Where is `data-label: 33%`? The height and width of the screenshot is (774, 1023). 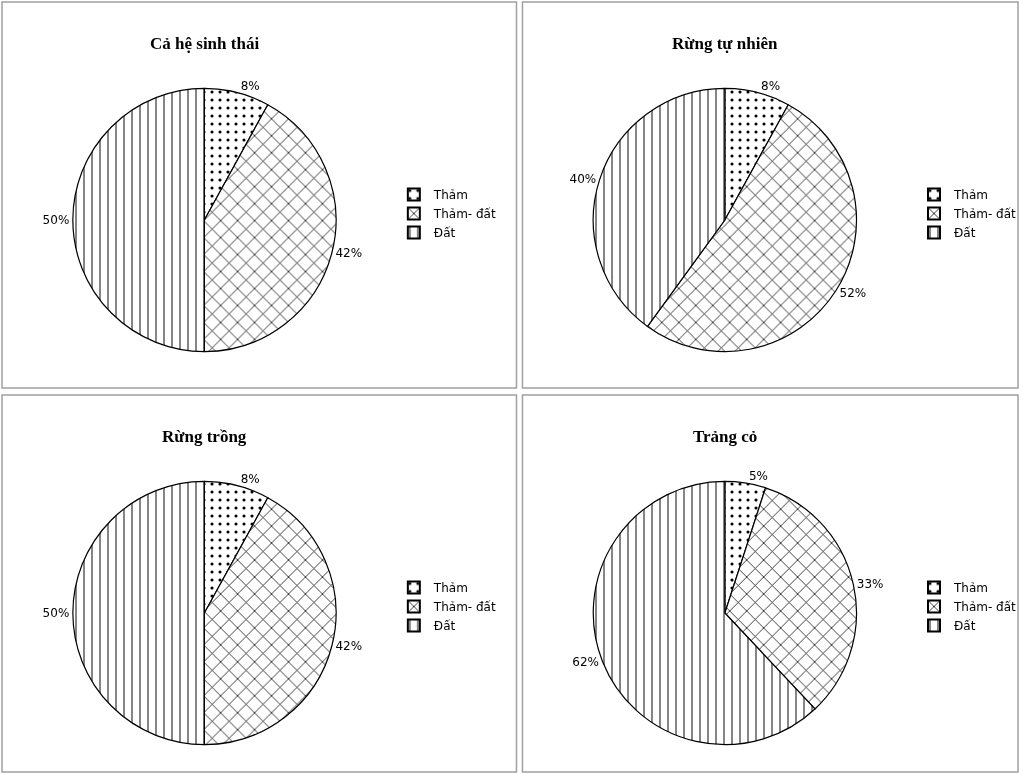
data-label: 33% is located at coordinates (870, 583).